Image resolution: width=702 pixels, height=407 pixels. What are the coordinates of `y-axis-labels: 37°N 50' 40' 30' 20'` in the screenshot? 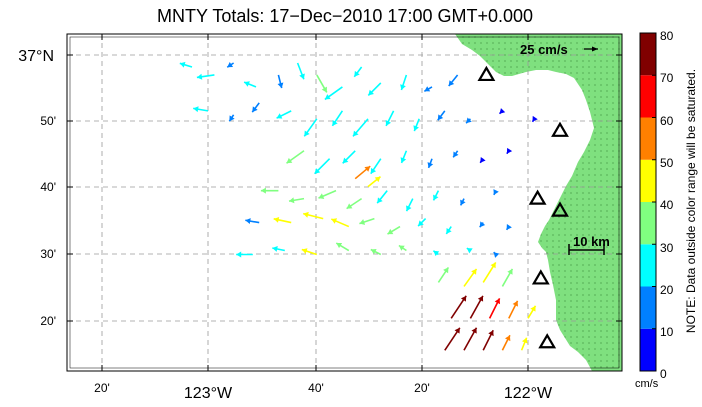 It's located at (37, 188).